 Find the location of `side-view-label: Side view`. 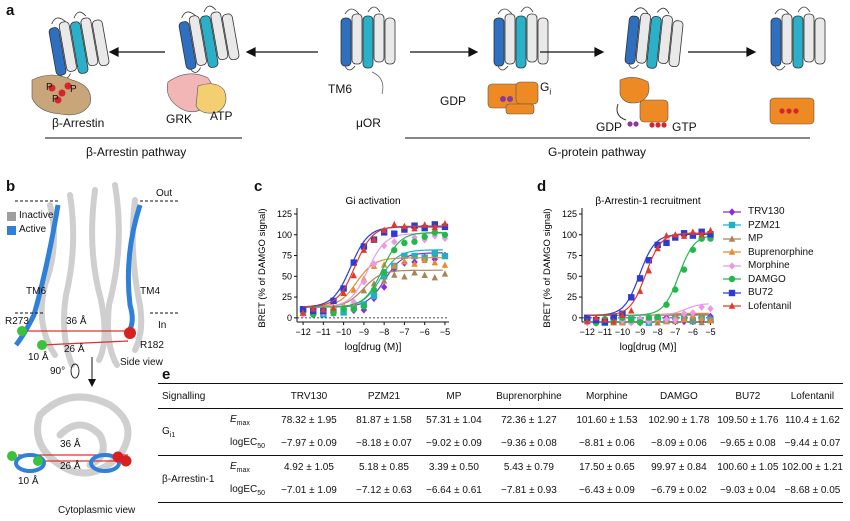

side-view-label: Side view is located at coordinates (141, 362).